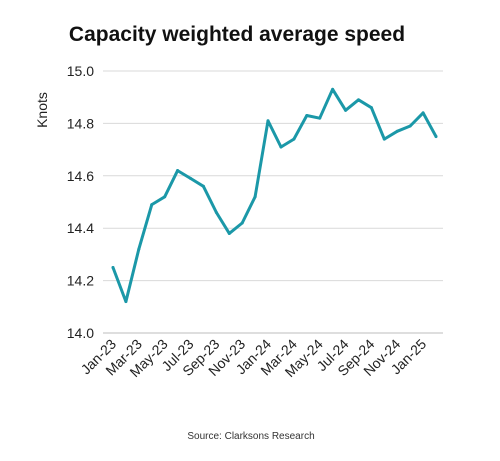 The width and height of the screenshot is (500, 461). What do you see at coordinates (42, 110) in the screenshot?
I see `y-axis-label: Knots` at bounding box center [42, 110].